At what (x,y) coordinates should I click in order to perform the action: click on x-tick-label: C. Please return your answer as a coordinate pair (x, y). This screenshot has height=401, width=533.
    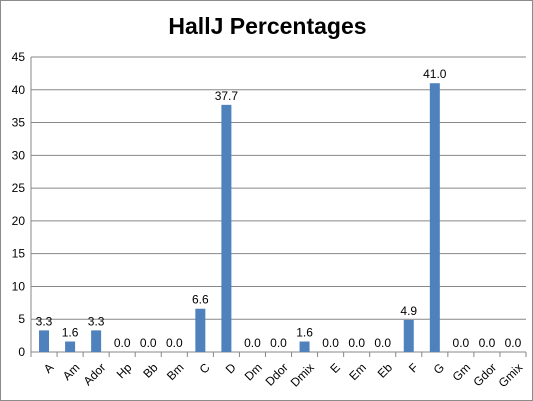
    Looking at the image, I should click on (205, 368).